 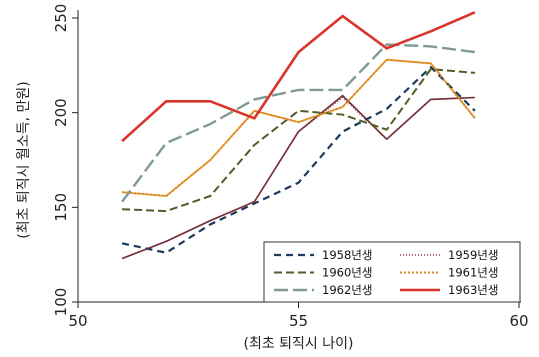 What do you see at coordinates (347, 255) in the screenshot?
I see `legend-label-1: 1958년생` at bounding box center [347, 255].